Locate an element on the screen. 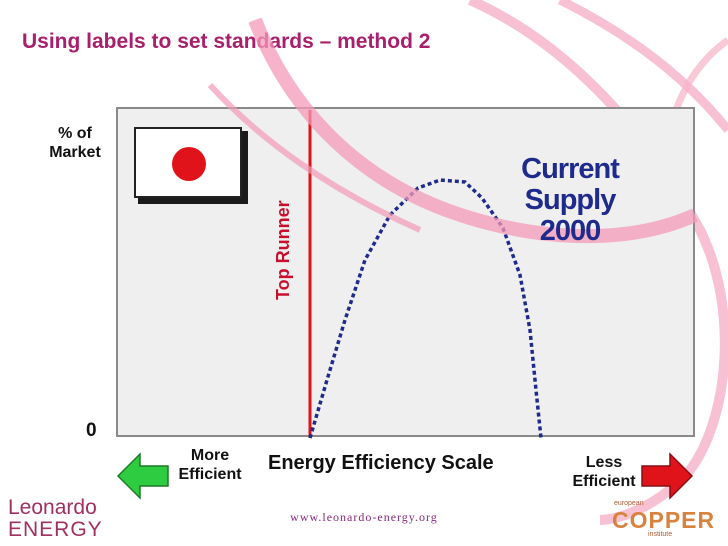  flag-red-disc is located at coordinates (189, 164).